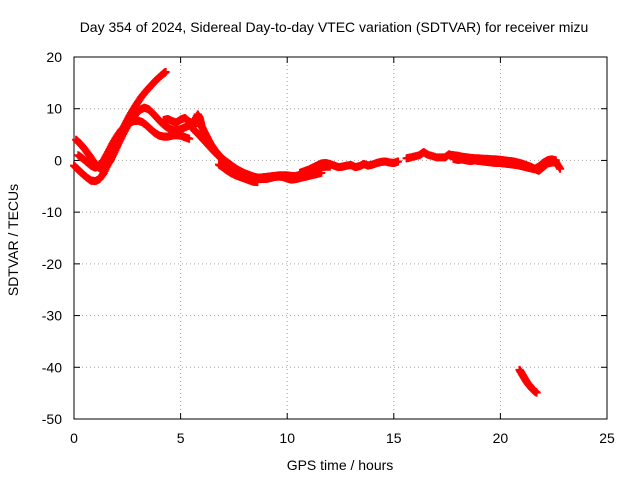  What do you see at coordinates (52, 212) in the screenshot?
I see `y-tick-label: -10` at bounding box center [52, 212].